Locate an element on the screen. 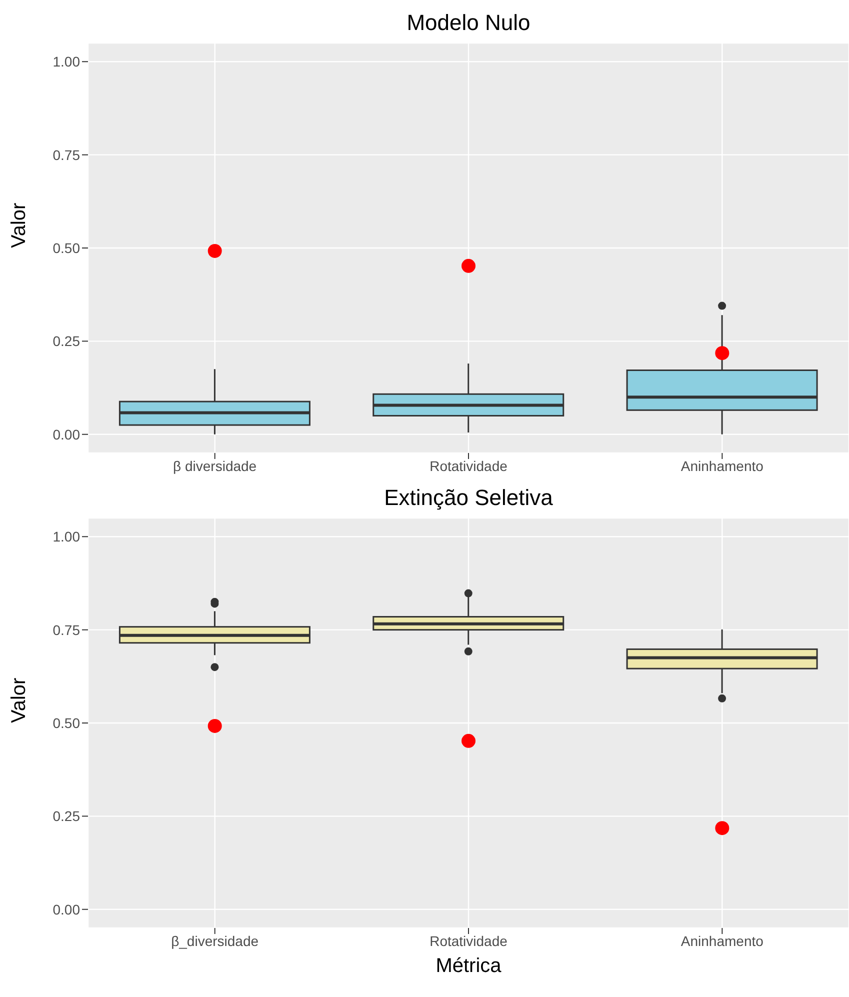 The width and height of the screenshot is (849, 997). x-axis-title: Métrica is located at coordinates (469, 966).